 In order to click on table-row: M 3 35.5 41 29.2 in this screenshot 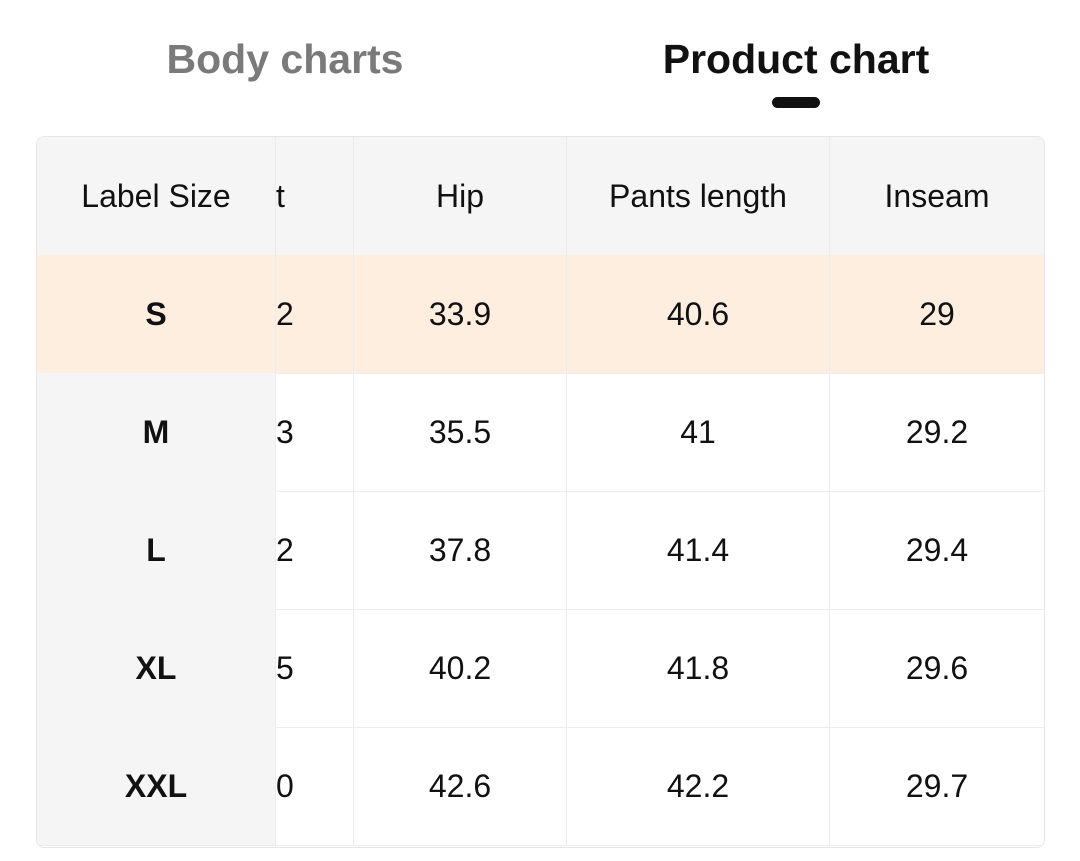, I will do `click(540, 432)`.